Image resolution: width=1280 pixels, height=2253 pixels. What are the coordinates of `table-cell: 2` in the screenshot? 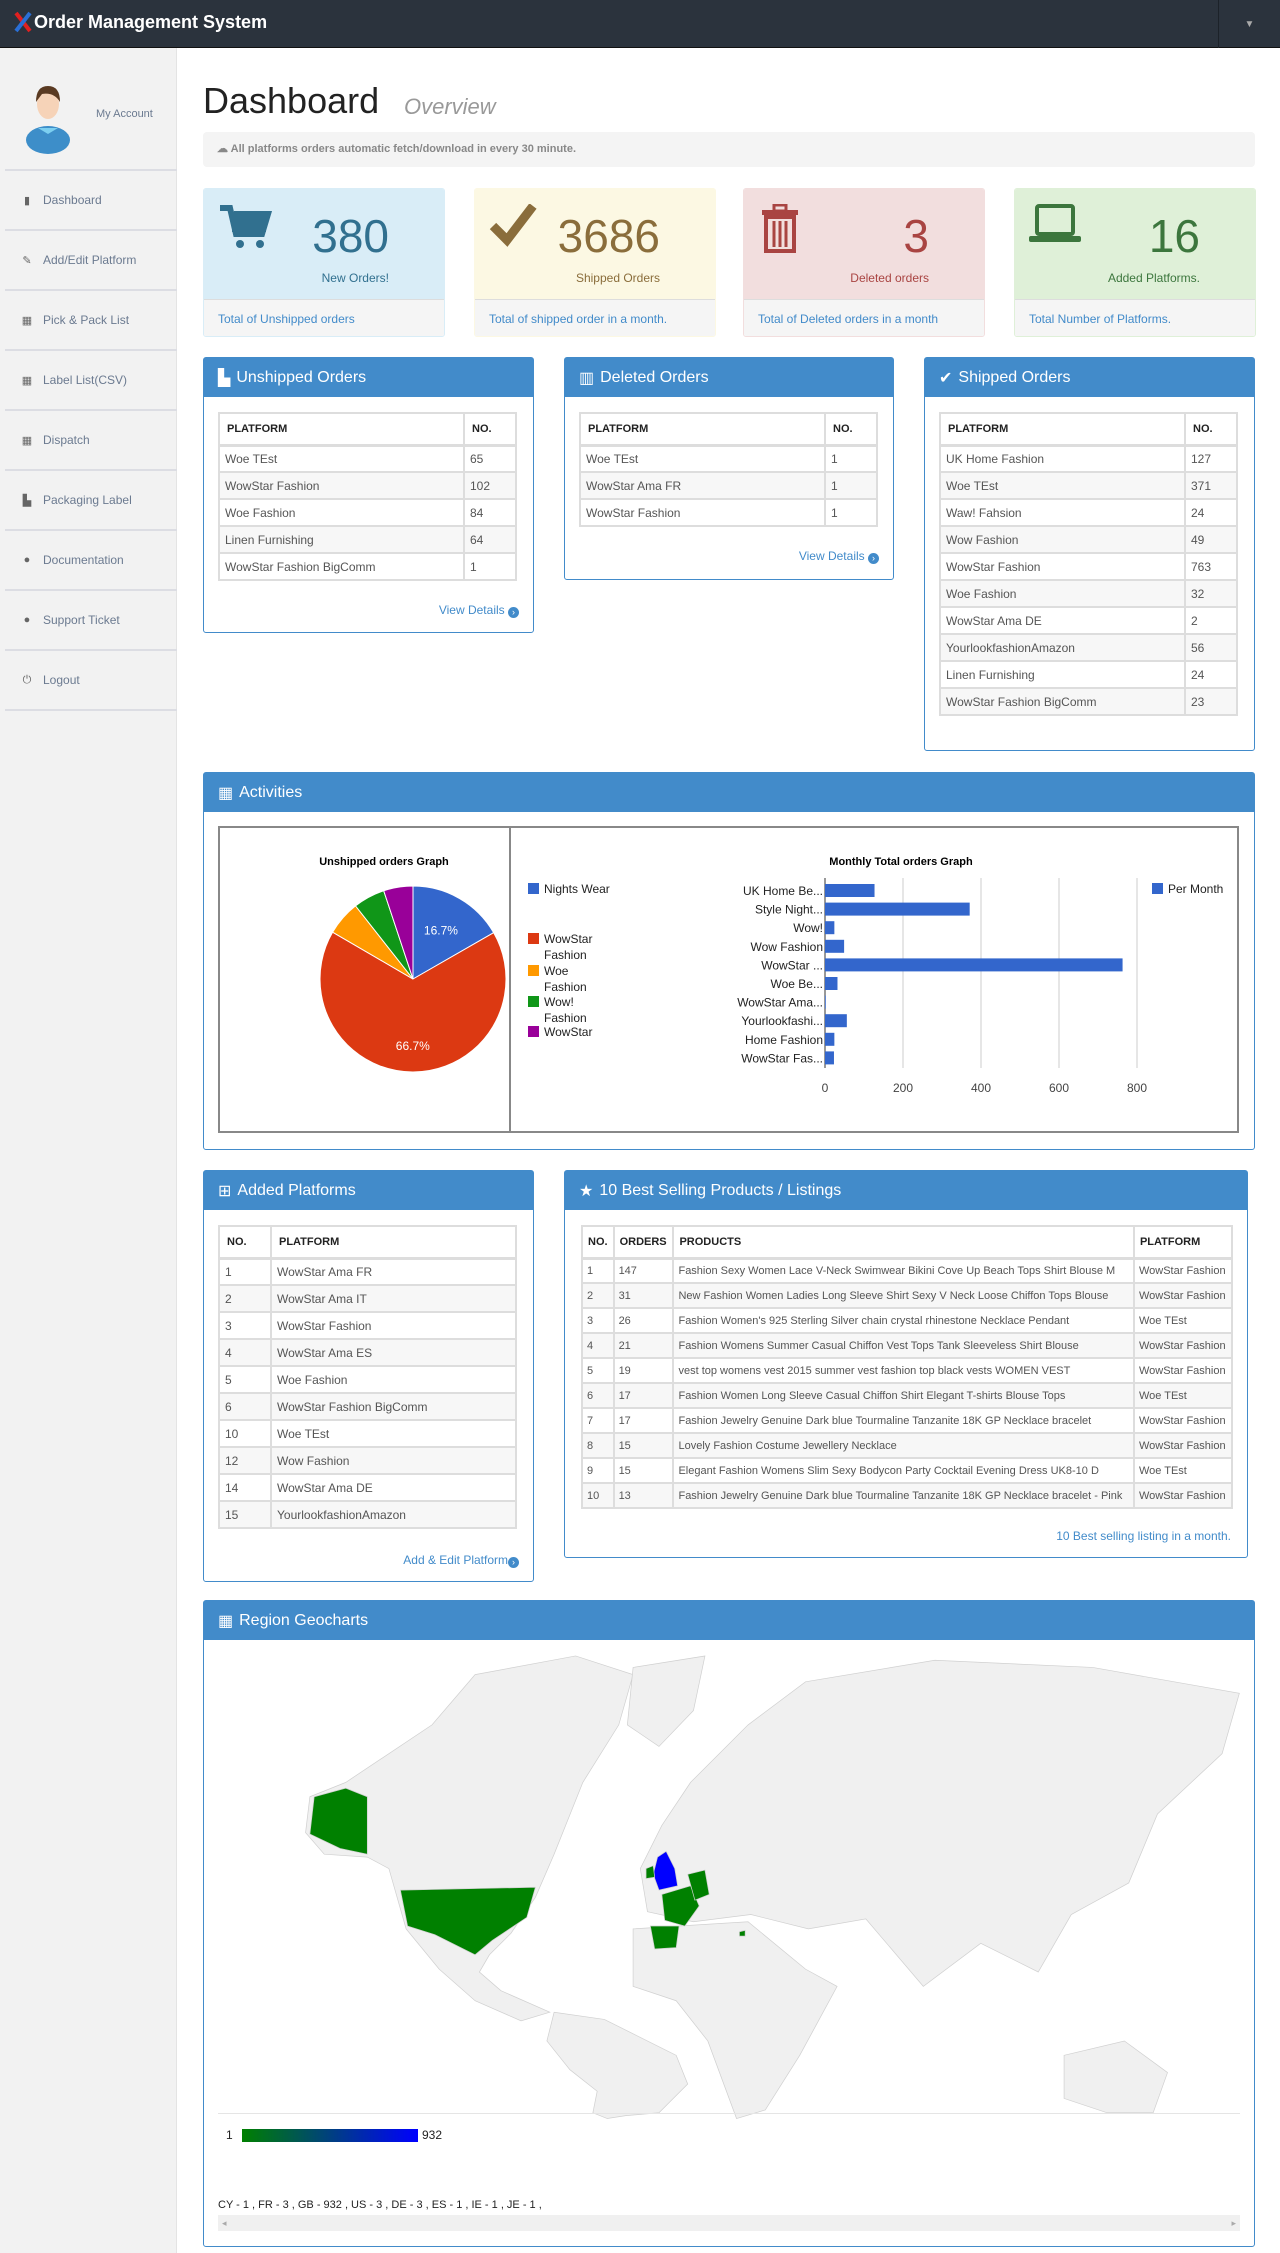 It's located at (1211, 620).